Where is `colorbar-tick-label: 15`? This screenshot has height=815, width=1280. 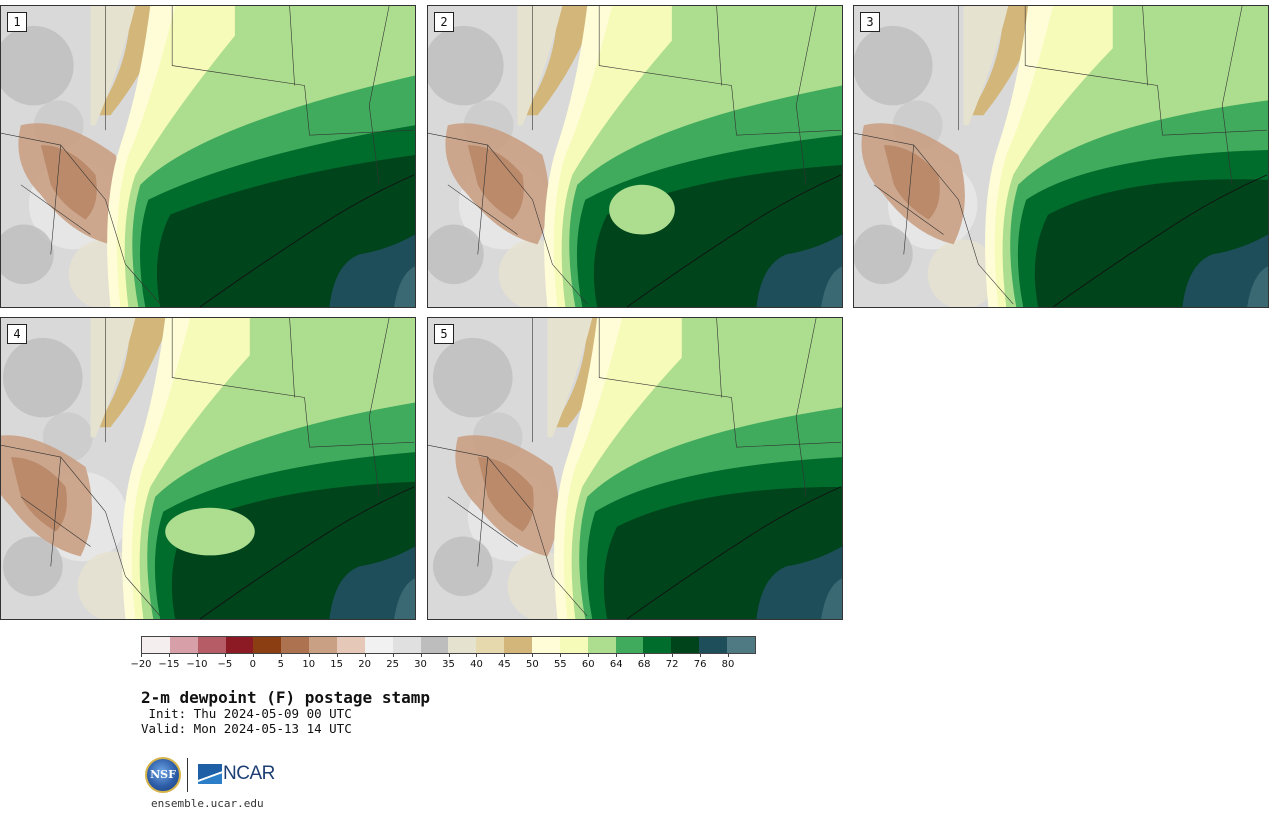 colorbar-tick-label: 15 is located at coordinates (337, 664).